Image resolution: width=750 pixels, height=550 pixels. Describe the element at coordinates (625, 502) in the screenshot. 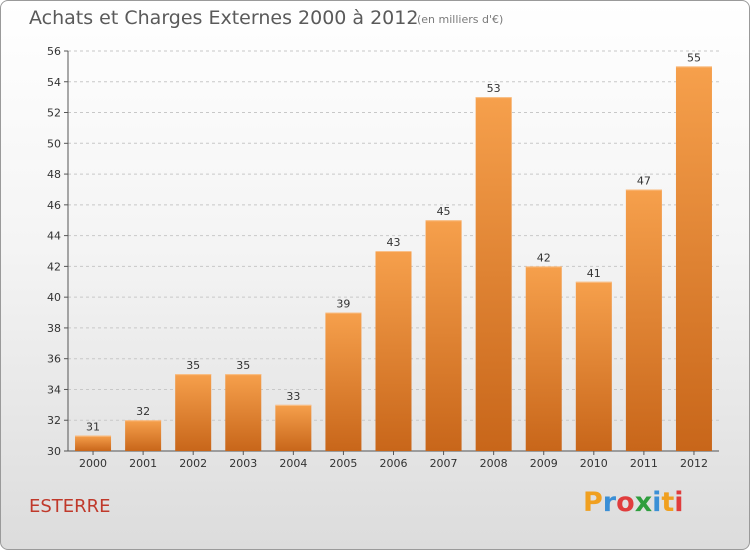

I see `logo-letter: o` at that location.